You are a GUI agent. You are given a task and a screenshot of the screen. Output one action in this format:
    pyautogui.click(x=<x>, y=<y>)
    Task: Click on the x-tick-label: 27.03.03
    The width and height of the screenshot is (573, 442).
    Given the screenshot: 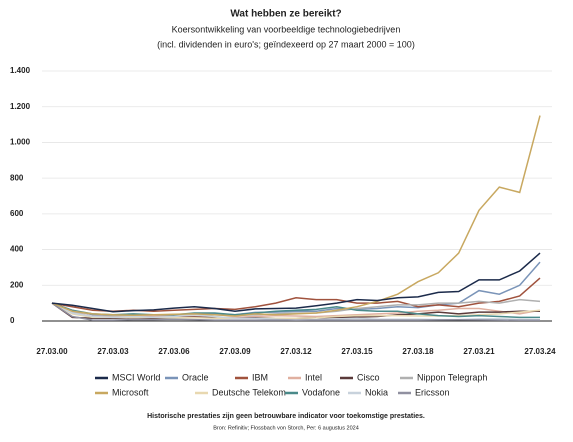 What is the action you would take?
    pyautogui.click(x=113, y=351)
    